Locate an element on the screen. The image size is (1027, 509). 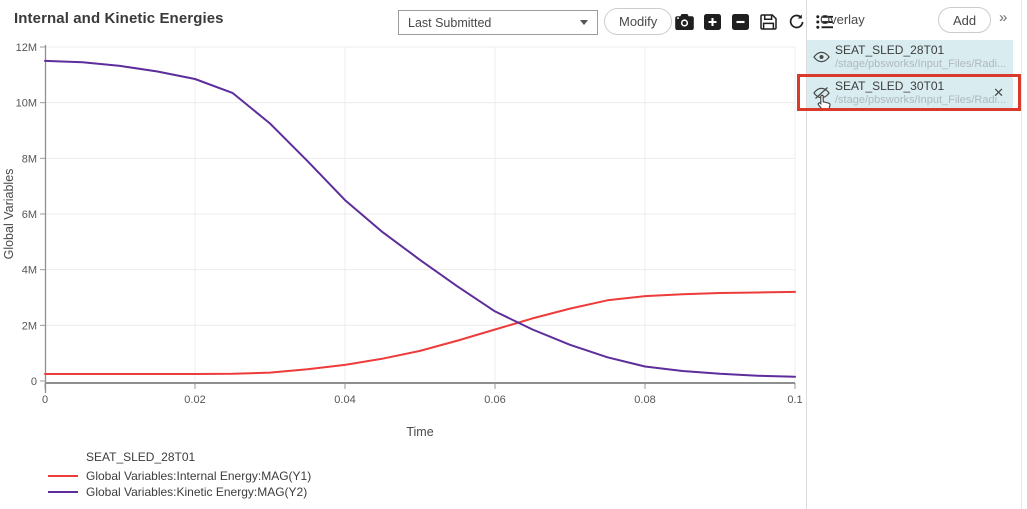
svg-text: 2M is located at coordinates (29, 326).